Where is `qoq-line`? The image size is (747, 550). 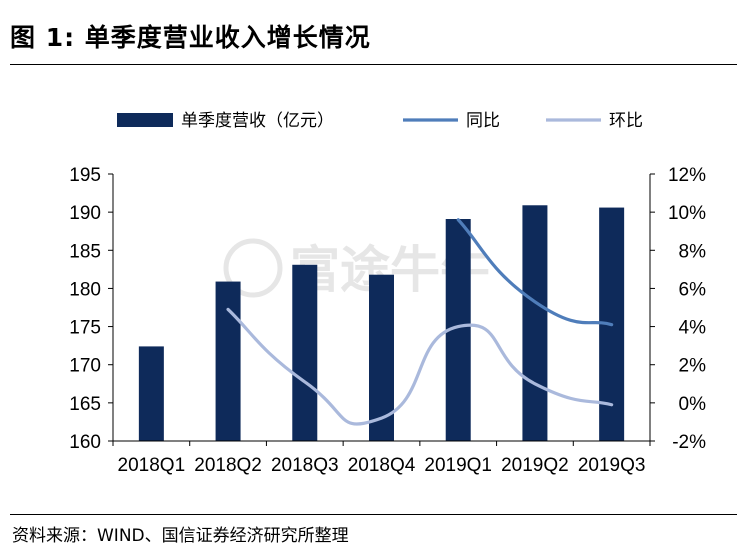
qoq-line is located at coordinates (420, 366).